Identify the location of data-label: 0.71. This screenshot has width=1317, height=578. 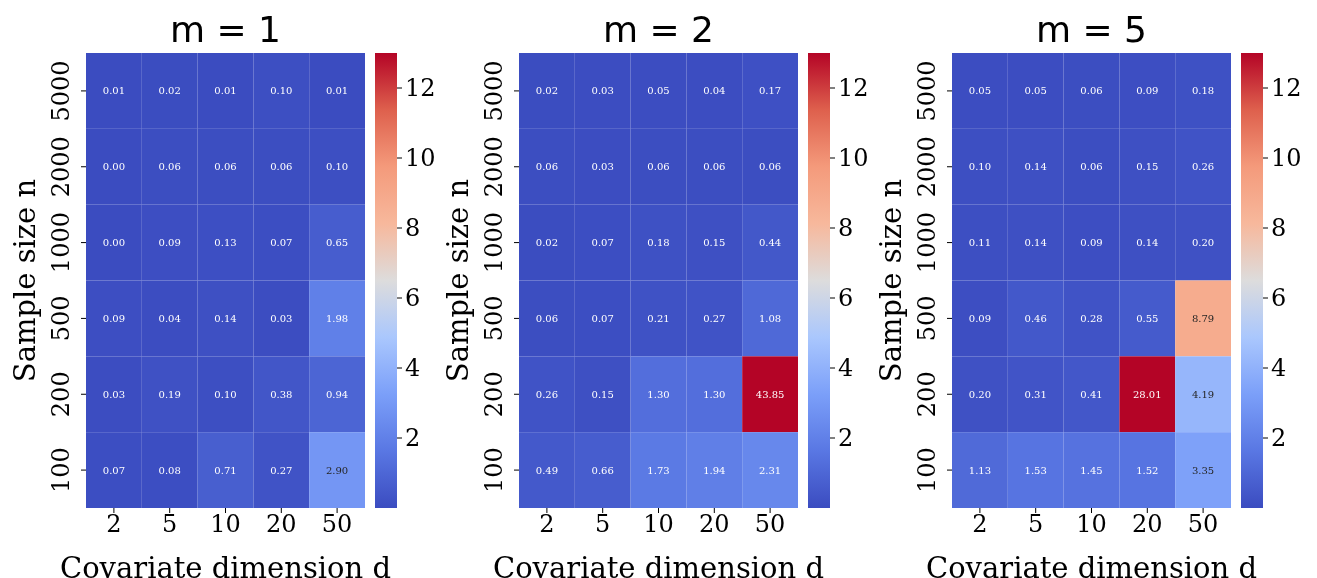
(225, 470).